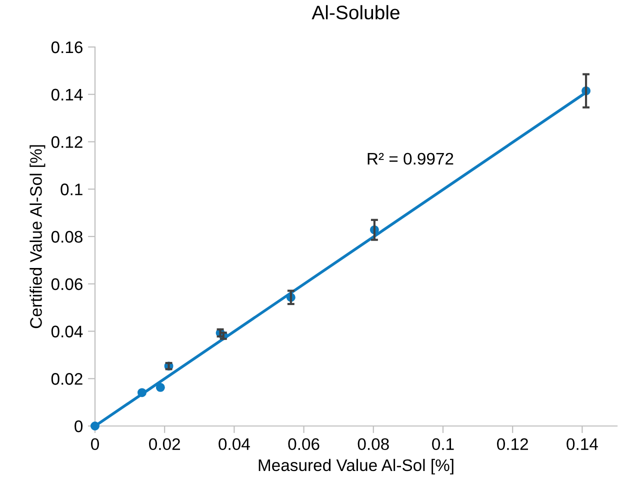 This screenshot has height=483, width=619. I want to click on y-tick-label: 0.12, so click(66, 142).